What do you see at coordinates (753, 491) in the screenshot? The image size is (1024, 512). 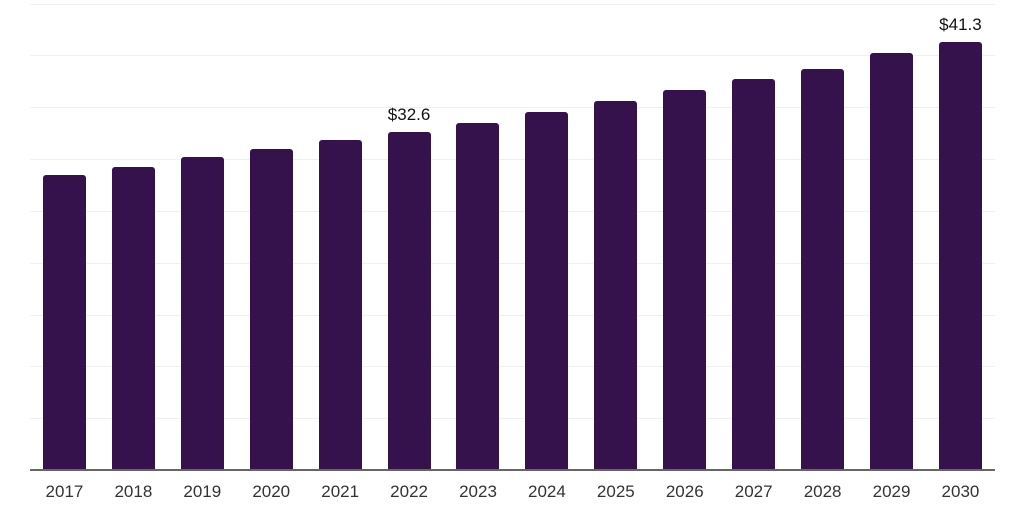 I see `x-tick-label-2027: 2027` at bounding box center [753, 491].